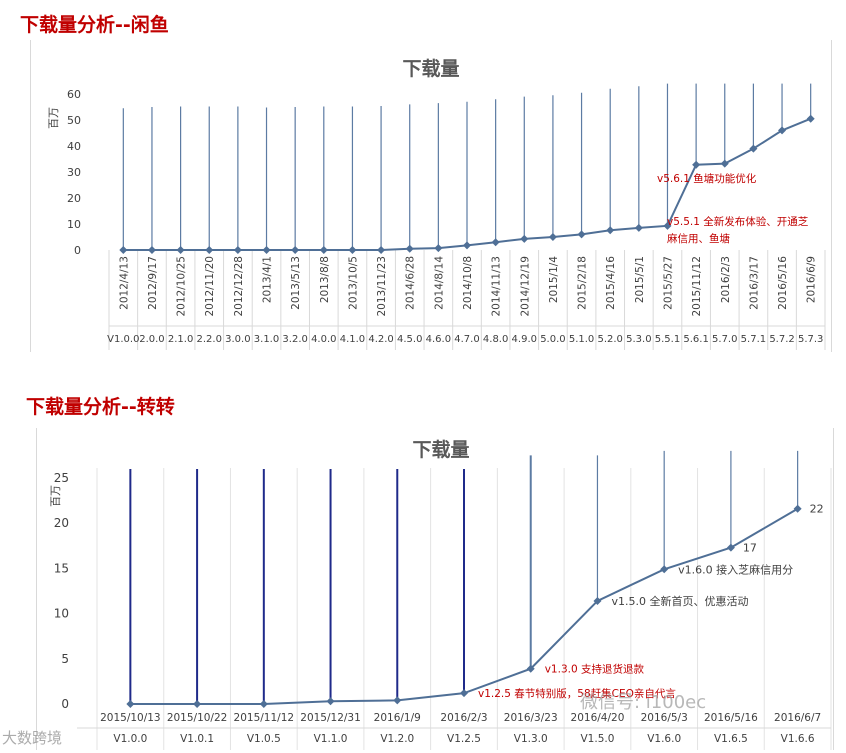  I want to click on x-tick-label: 2013/11/23, so click(382, 286).